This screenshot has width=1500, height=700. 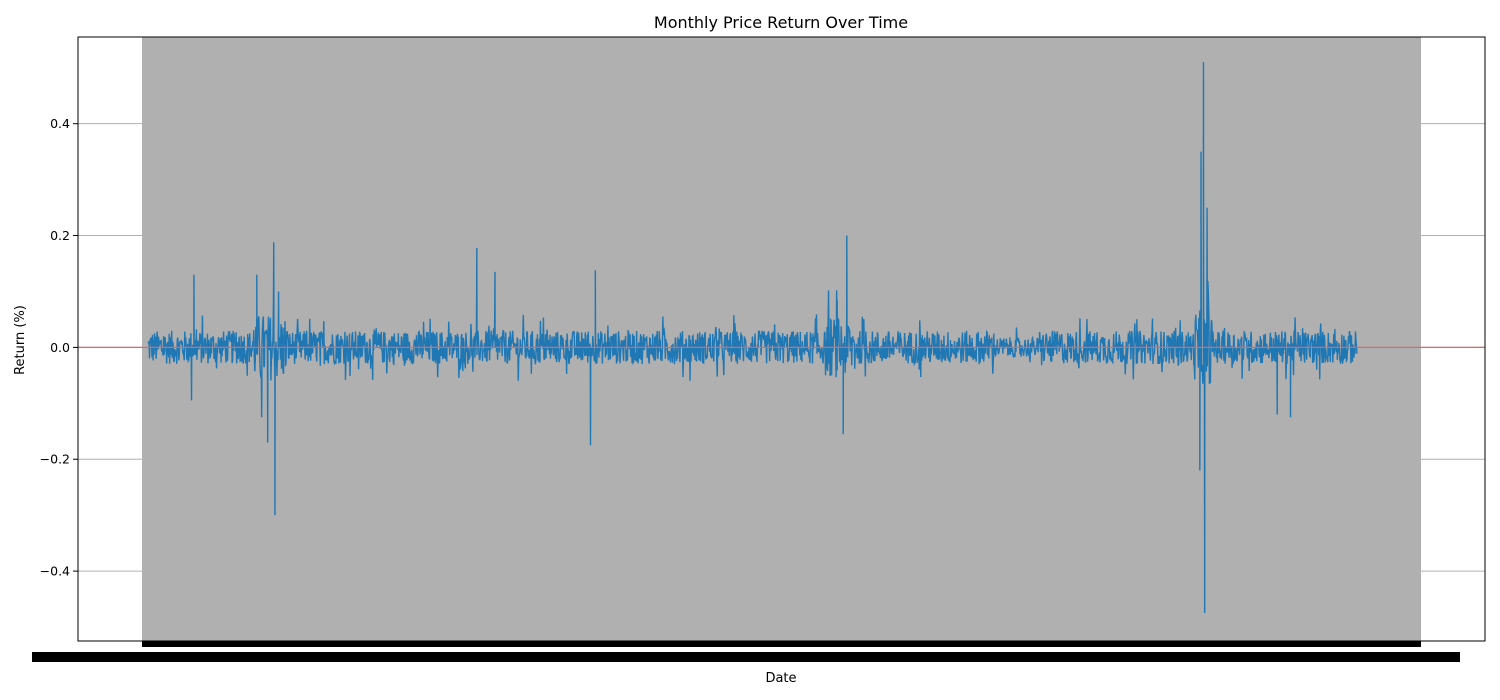 I want to click on y-tick-label: −0.4, so click(x=55, y=571).